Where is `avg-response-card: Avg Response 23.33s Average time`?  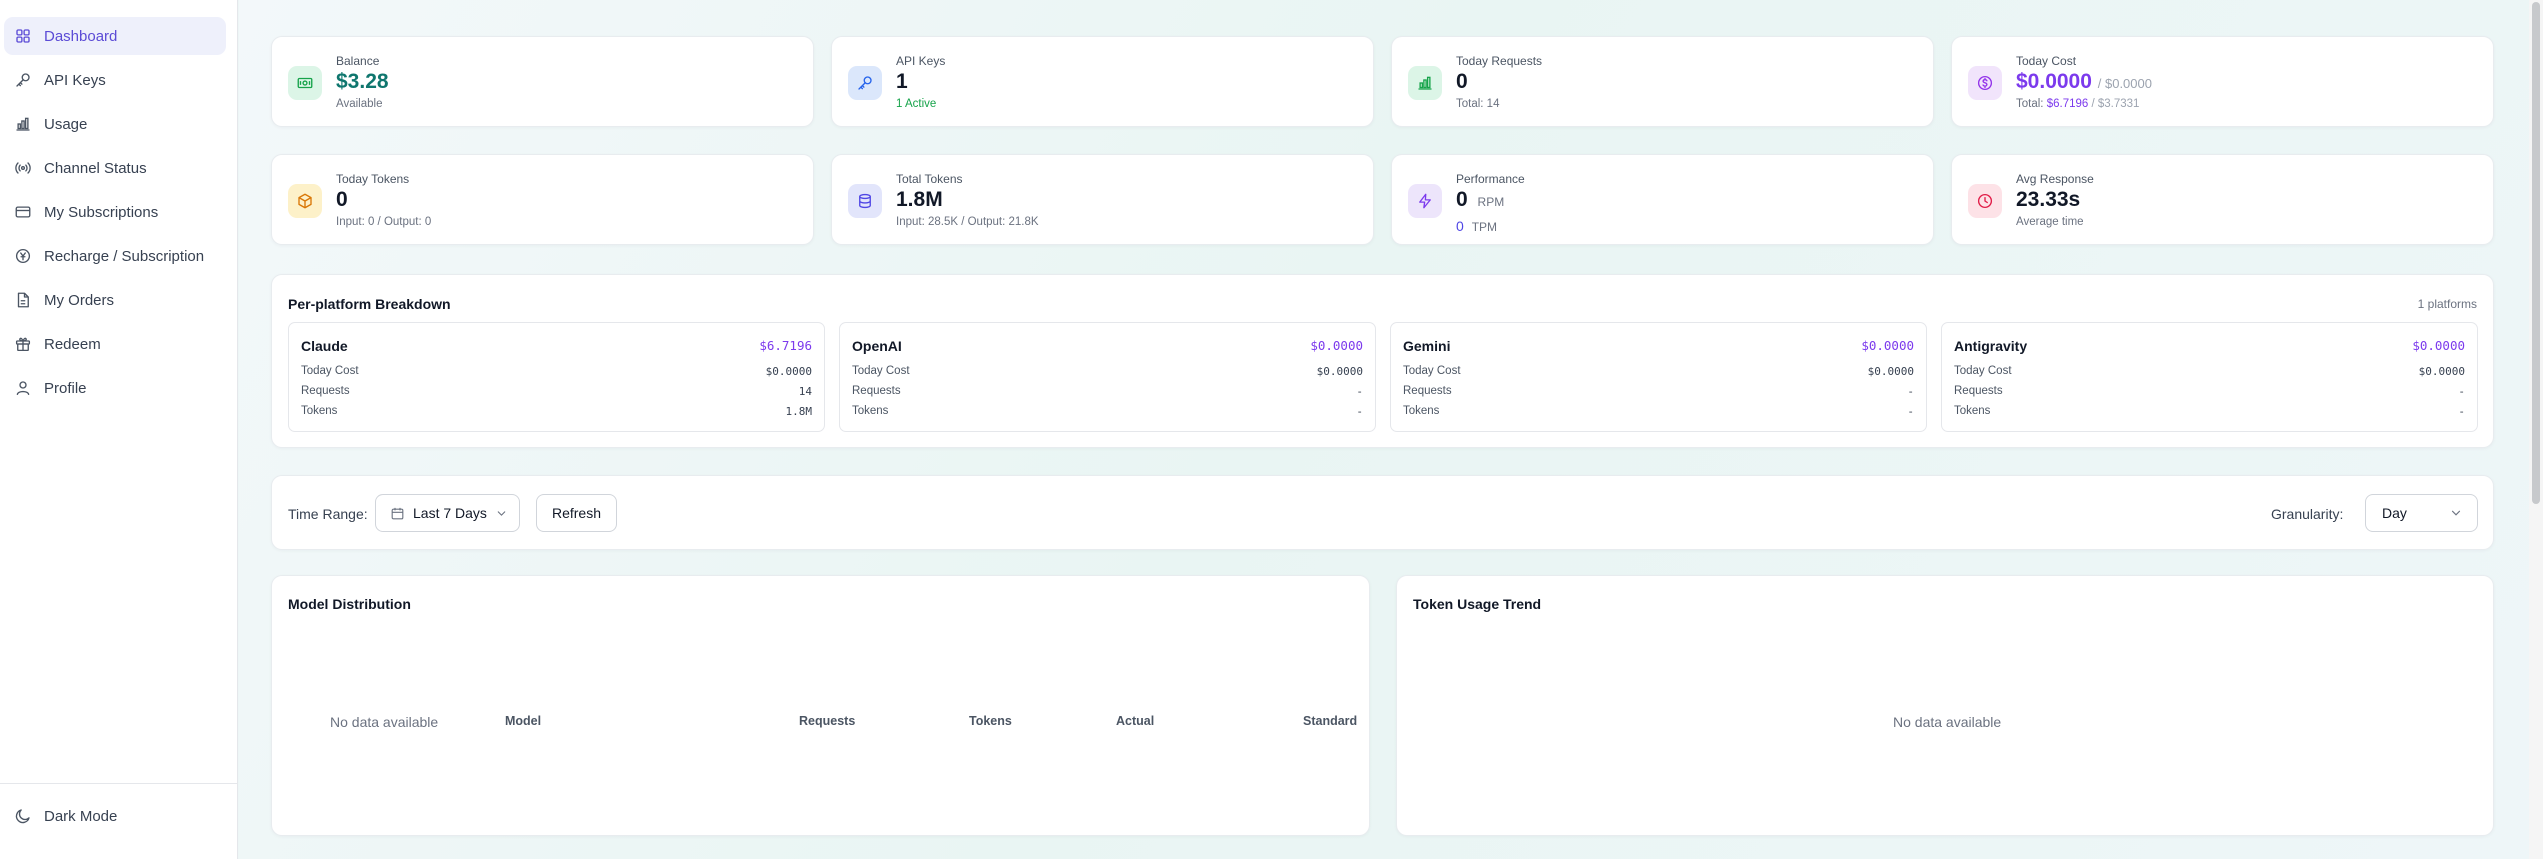 avg-response-card: Avg Response 23.33s Average time is located at coordinates (2222, 199).